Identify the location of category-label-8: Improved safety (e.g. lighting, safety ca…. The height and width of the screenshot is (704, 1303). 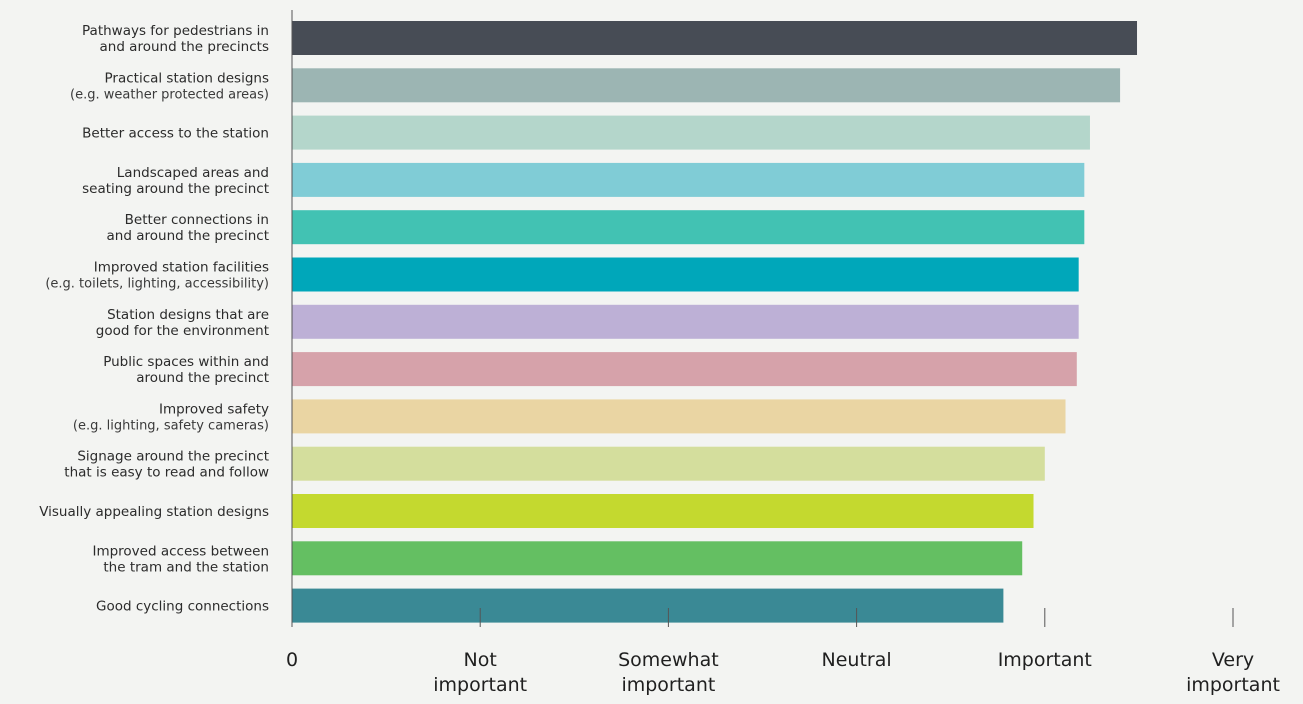
(171, 417).